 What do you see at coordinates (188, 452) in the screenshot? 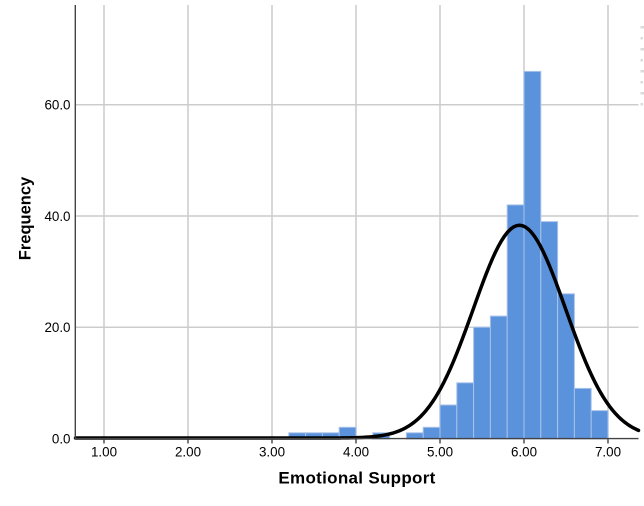
I see `svg-text: 2.00` at bounding box center [188, 452].